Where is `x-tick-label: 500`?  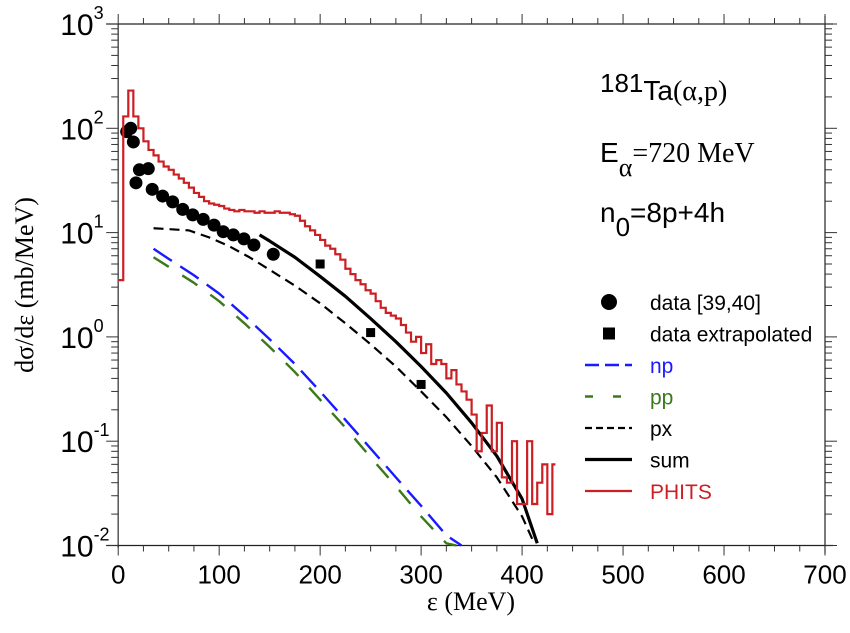
x-tick-label: 500 is located at coordinates (622, 575).